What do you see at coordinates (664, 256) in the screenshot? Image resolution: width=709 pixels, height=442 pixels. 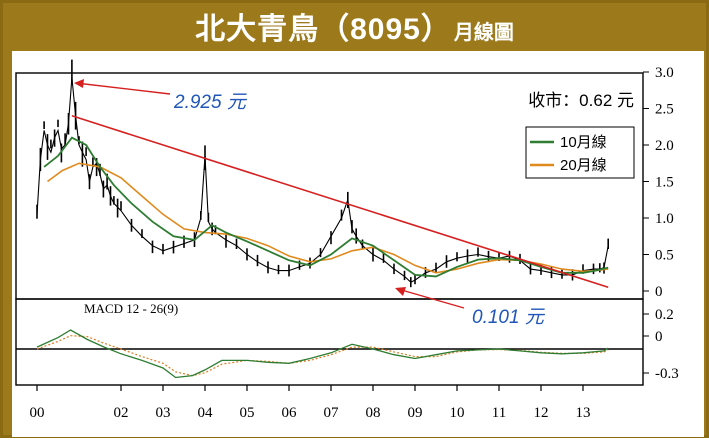 I see `y-tick-label: 0.5` at bounding box center [664, 256].